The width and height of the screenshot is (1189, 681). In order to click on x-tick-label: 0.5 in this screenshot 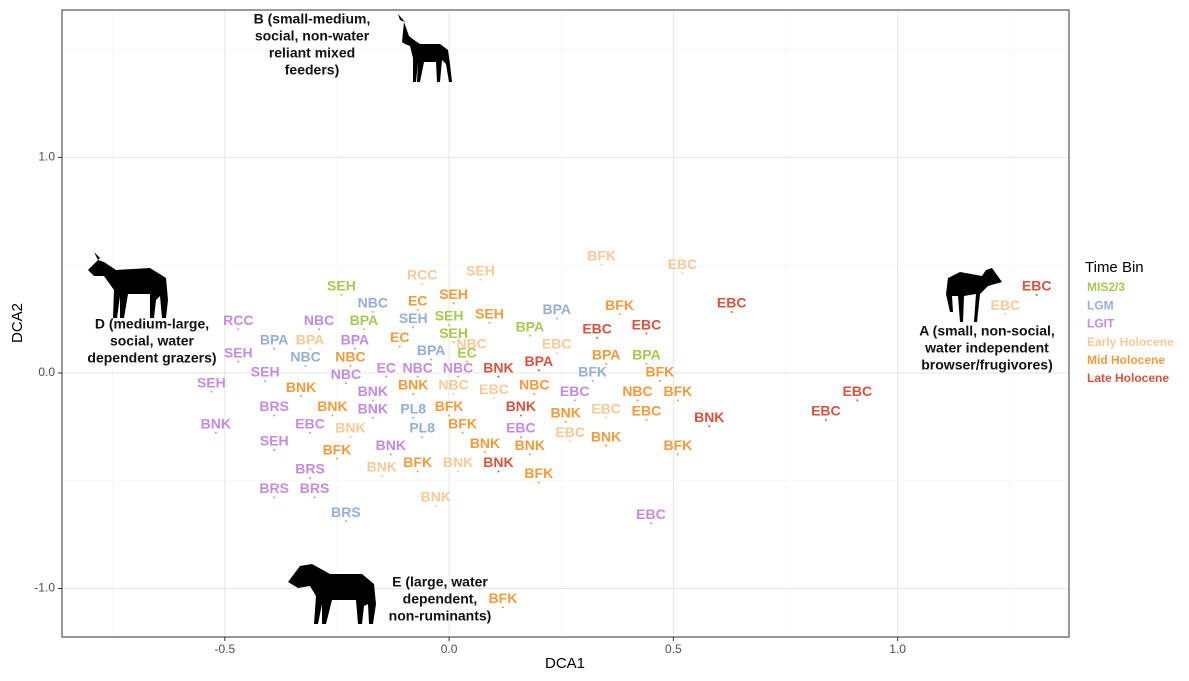, I will do `click(673, 649)`.